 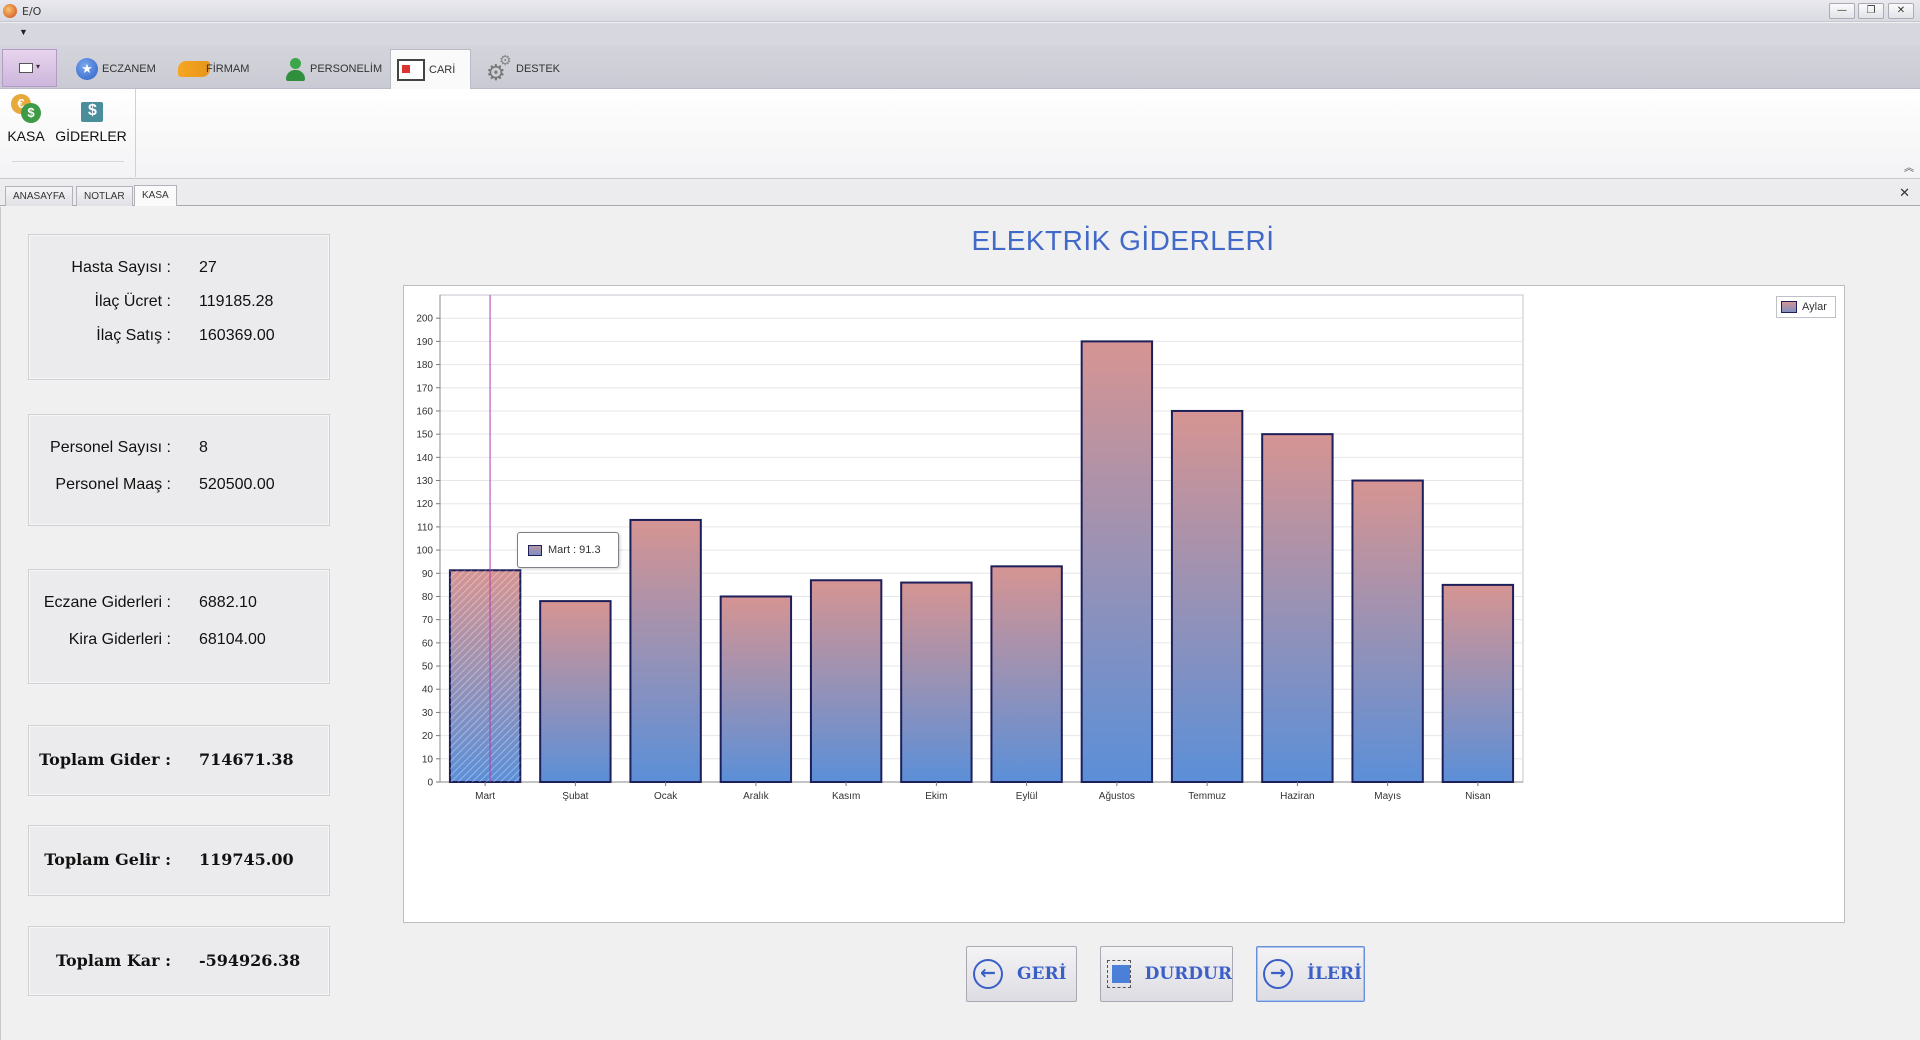 What do you see at coordinates (237, 335) in the screenshot?
I see `ilac-satis-value: 160369.00` at bounding box center [237, 335].